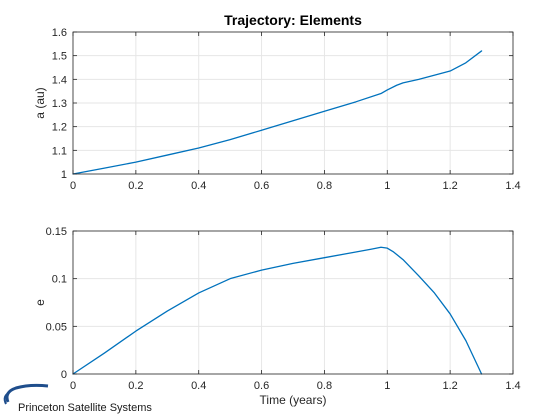 Image resolution: width=560 pixels, height=420 pixels. Describe the element at coordinates (27, 393) in the screenshot. I see `logo-arc-icon` at that location.